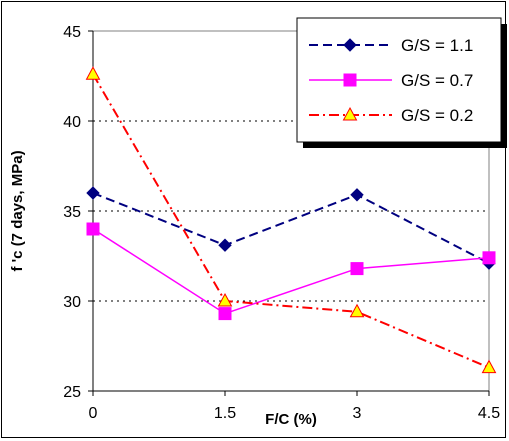 This screenshot has width=509, height=441. I want to click on x-tick-label: 3, so click(357, 413).